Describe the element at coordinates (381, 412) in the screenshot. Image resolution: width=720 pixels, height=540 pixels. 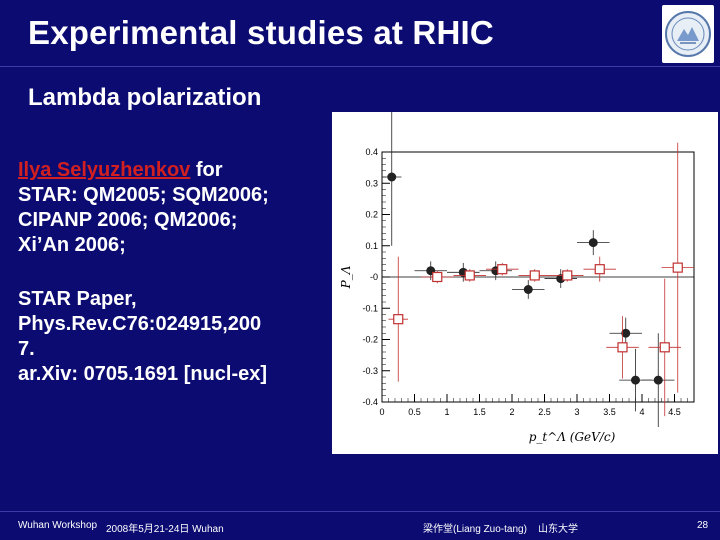
I see `x-tick-label: 0` at that location.